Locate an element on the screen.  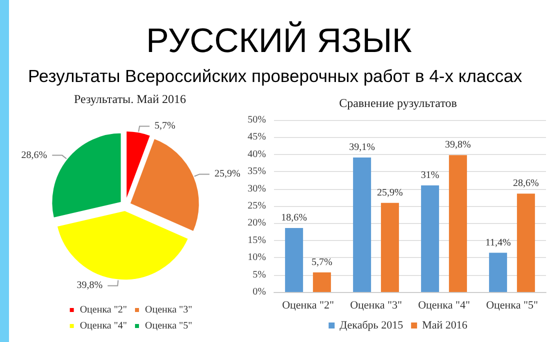
chart-title: Сравнение рузультатов is located at coordinates (398, 103).